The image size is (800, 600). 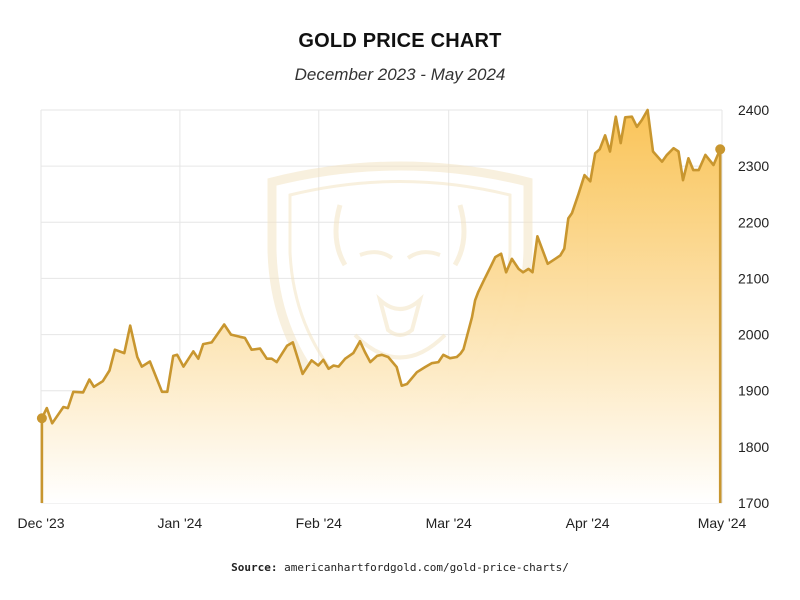 What do you see at coordinates (753, 391) in the screenshot?
I see `y-tick-label: 1900` at bounding box center [753, 391].